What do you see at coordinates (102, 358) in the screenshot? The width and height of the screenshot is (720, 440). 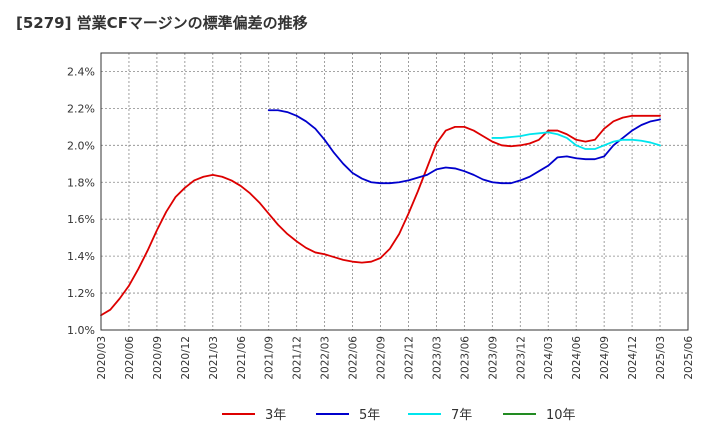 I see `x-tick-label: 2020/03` at bounding box center [102, 358].